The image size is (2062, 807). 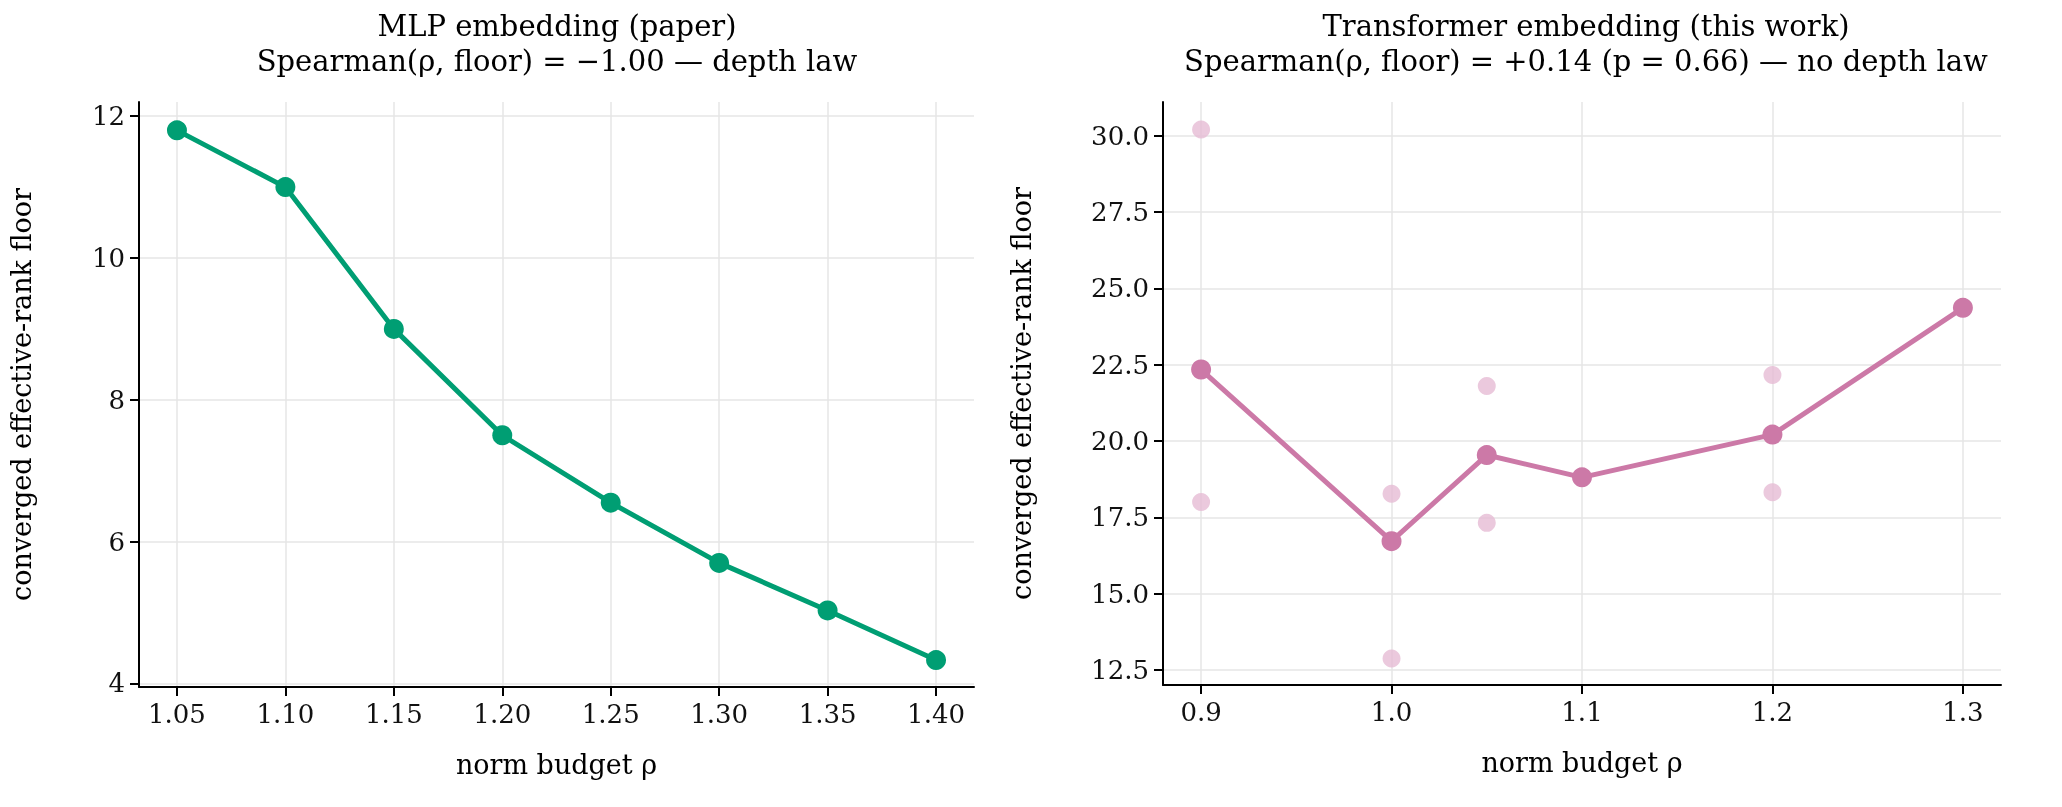 I want to click on chart-subtitle: Spearman(ρ, floor) = +0.14 (p = 0.66) — no depth law, so click(x=1586, y=60).